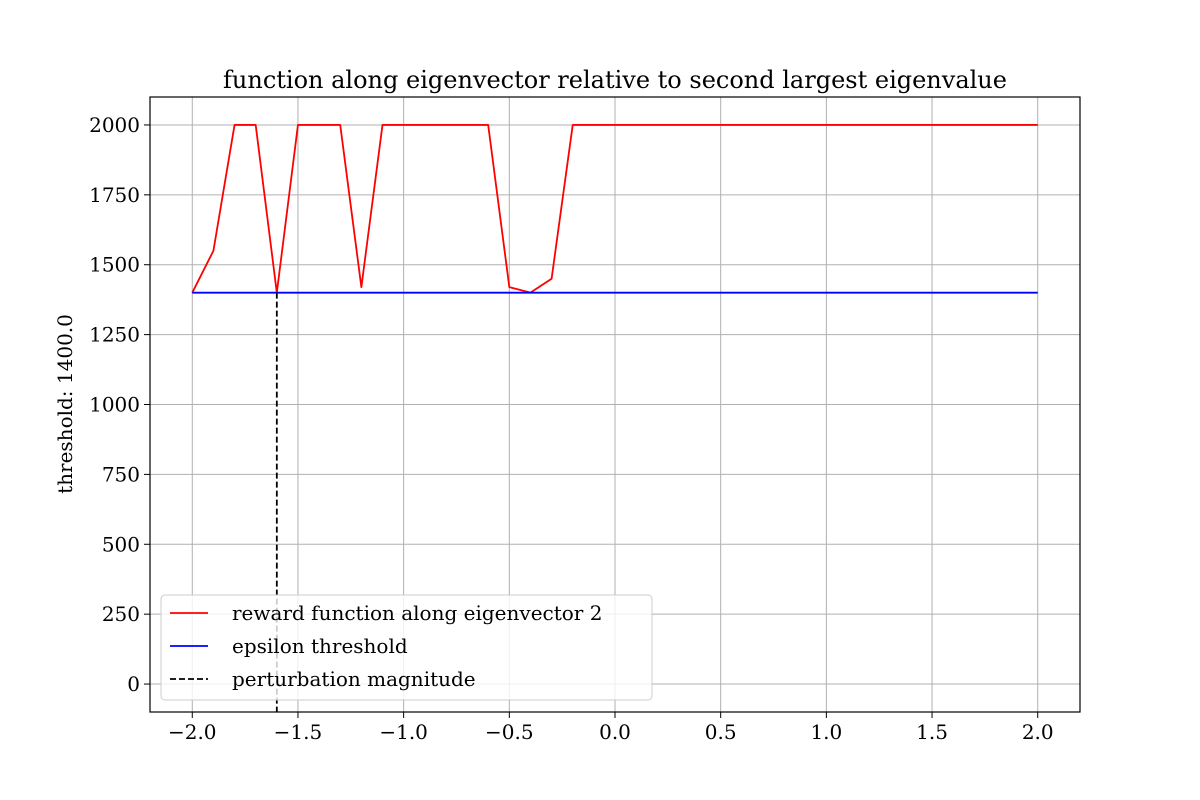 Image resolution: width=1200 pixels, height=800 pixels. I want to click on x-tick-label: 1.0, so click(826, 732).